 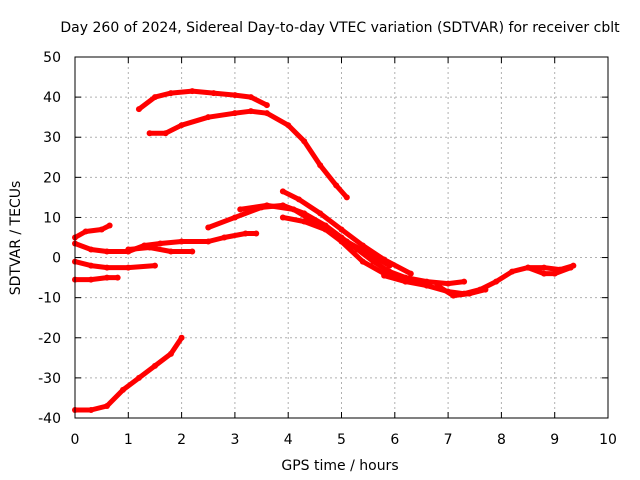 I want to click on x-tick-label: 7, so click(x=448, y=440).